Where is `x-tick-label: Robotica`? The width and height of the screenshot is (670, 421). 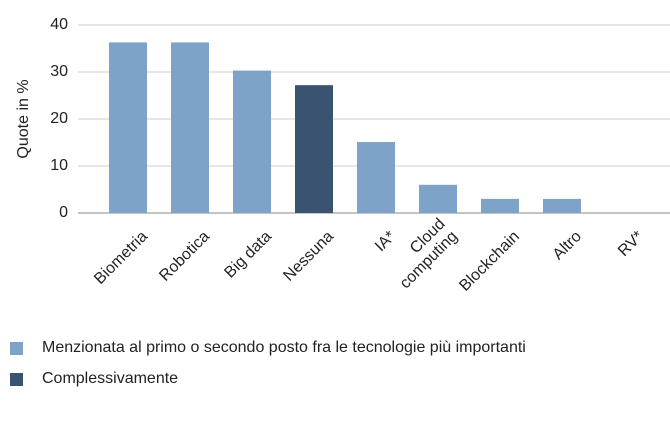
x-tick-label: Robotica is located at coordinates (184, 256).